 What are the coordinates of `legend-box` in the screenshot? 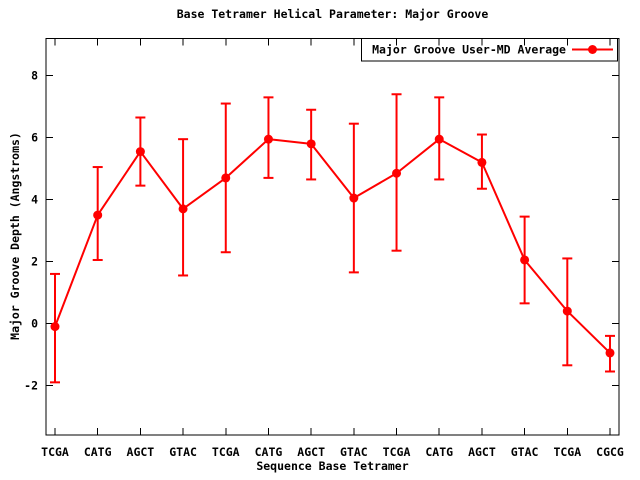 It's located at (489, 50).